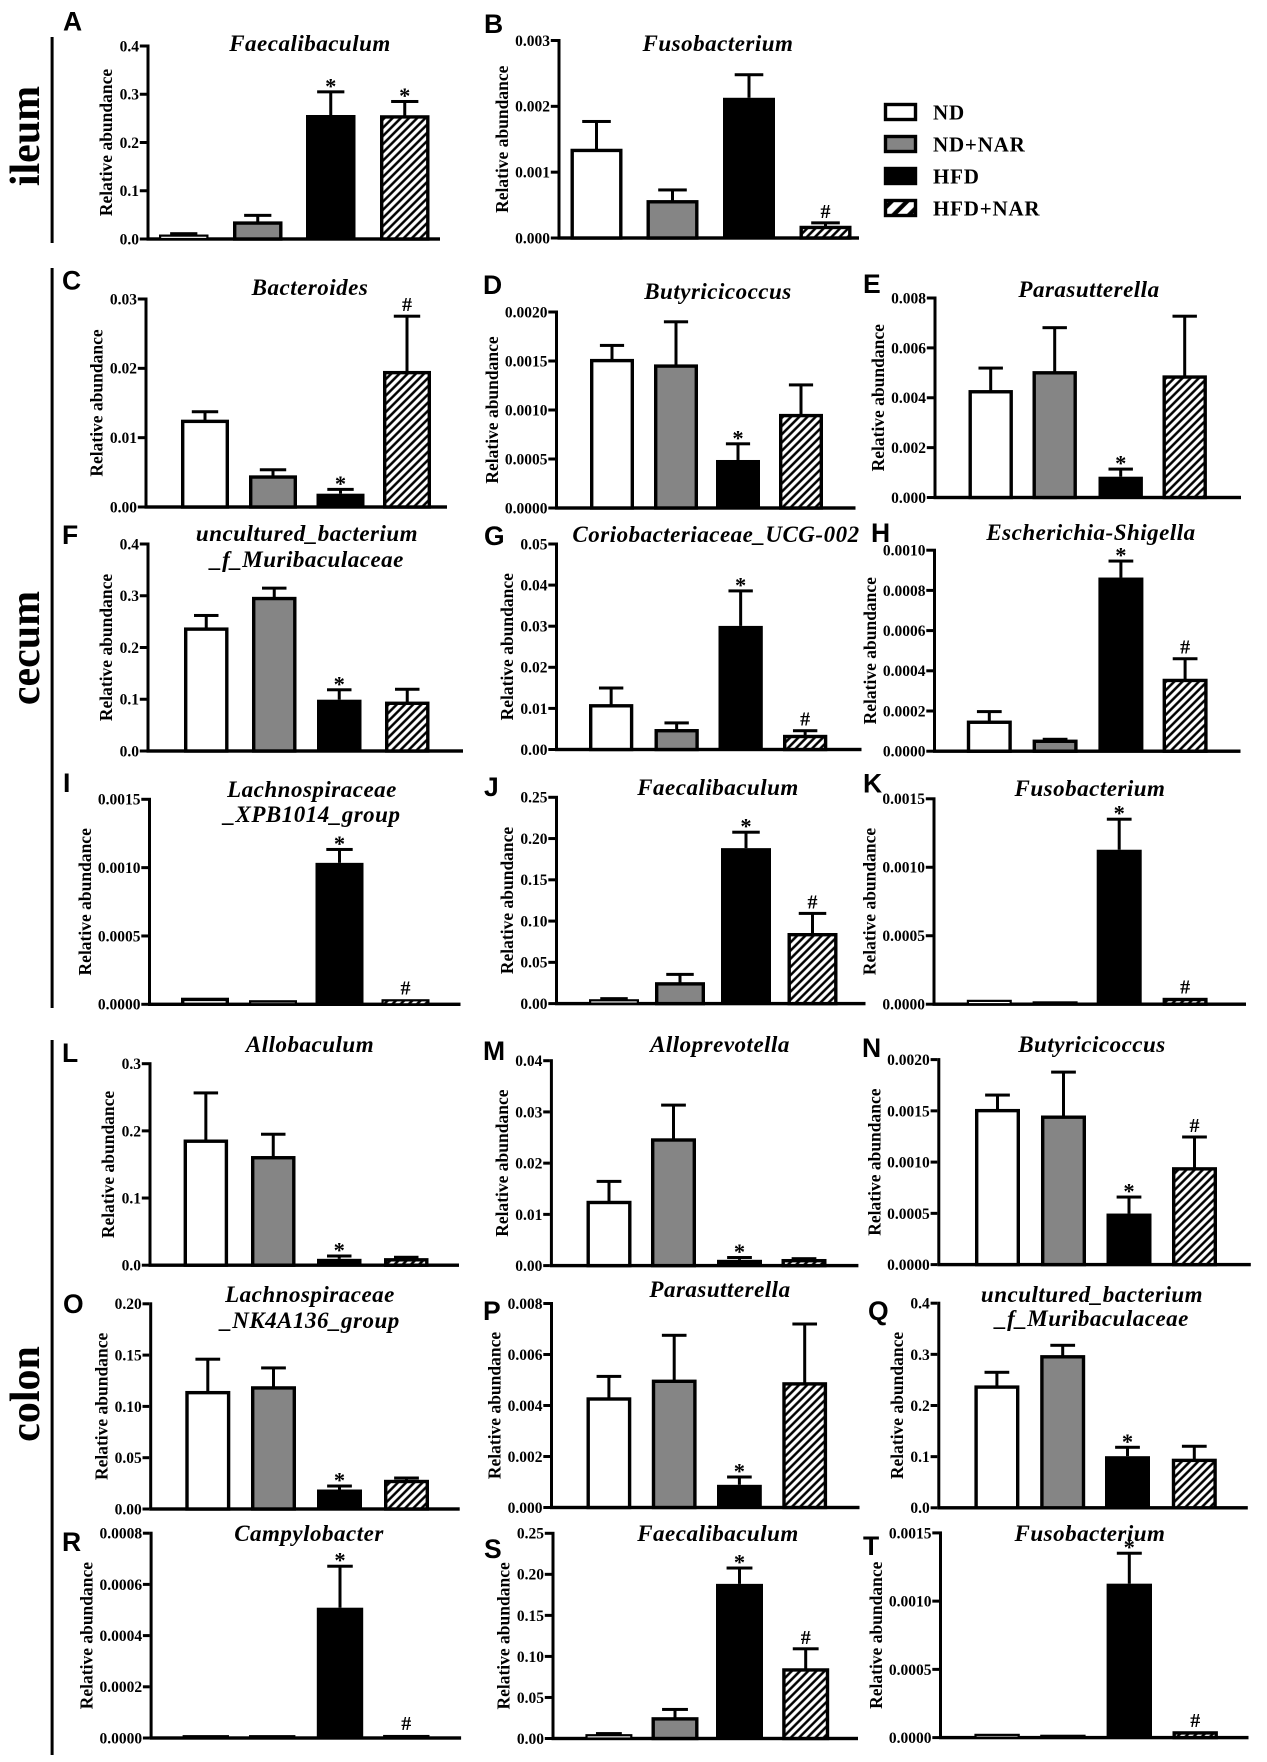  I want to click on svg-text: S, so click(493, 1549).